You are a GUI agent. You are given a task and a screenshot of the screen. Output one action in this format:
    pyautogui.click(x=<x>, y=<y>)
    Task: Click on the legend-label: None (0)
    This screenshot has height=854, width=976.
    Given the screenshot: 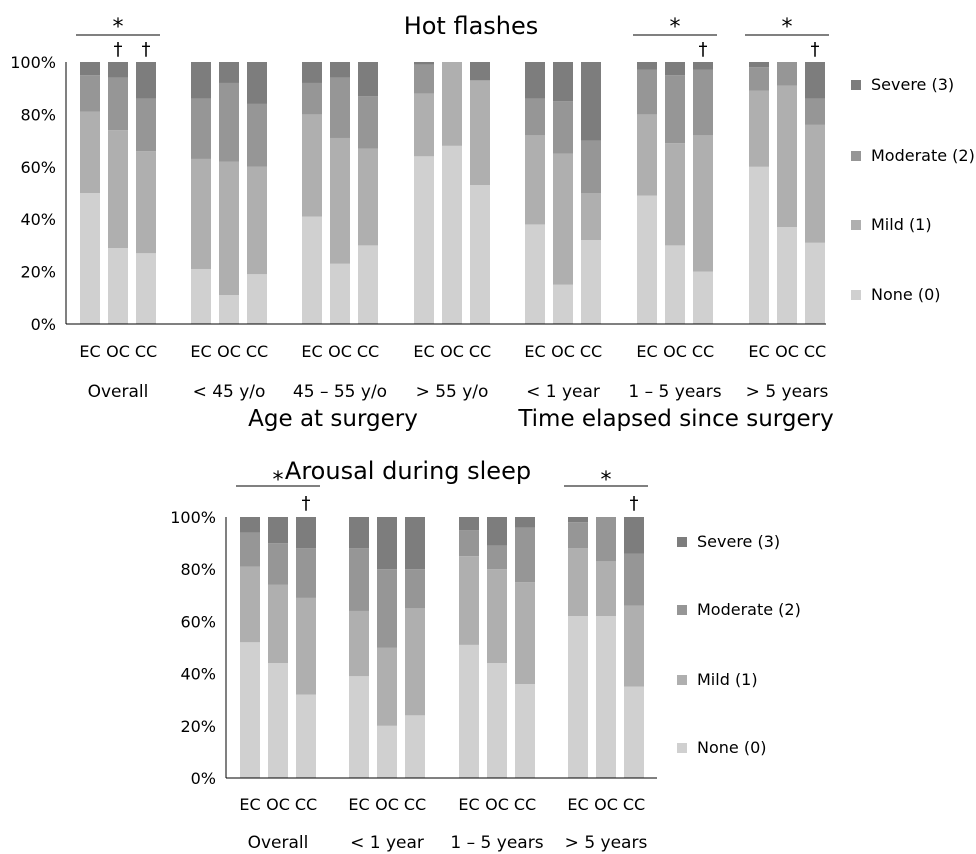 What is the action you would take?
    pyautogui.click(x=906, y=294)
    